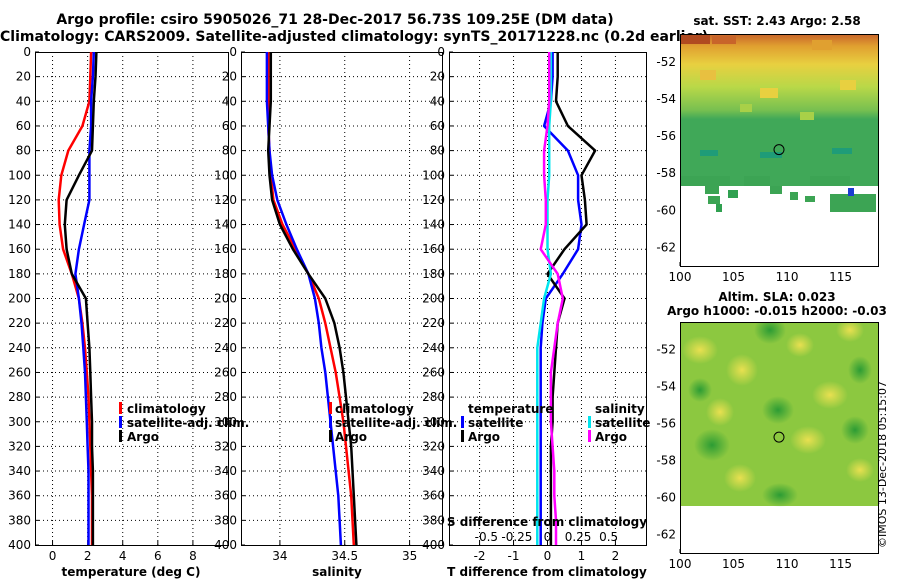 The height and width of the screenshot is (580, 900). What do you see at coordinates (225, 446) in the screenshot?
I see `salinity-y-tick-label: 320` at bounding box center [225, 446].